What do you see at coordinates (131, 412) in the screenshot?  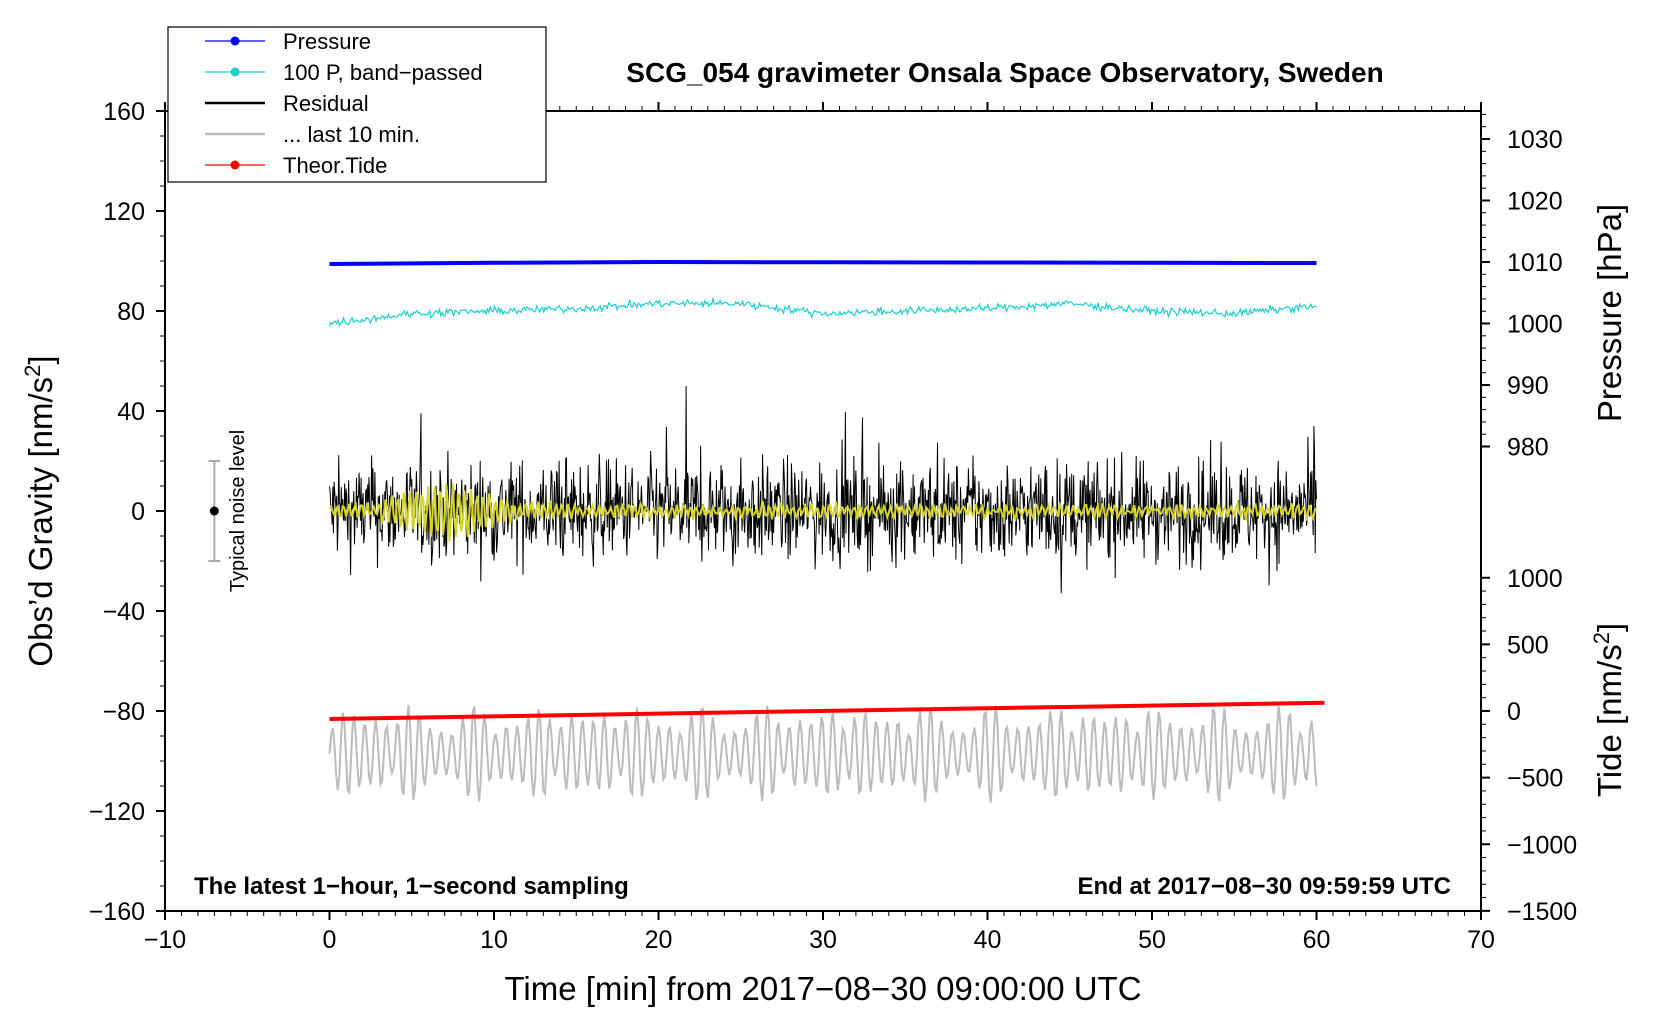 I see `y-tick-label: 40` at bounding box center [131, 412].